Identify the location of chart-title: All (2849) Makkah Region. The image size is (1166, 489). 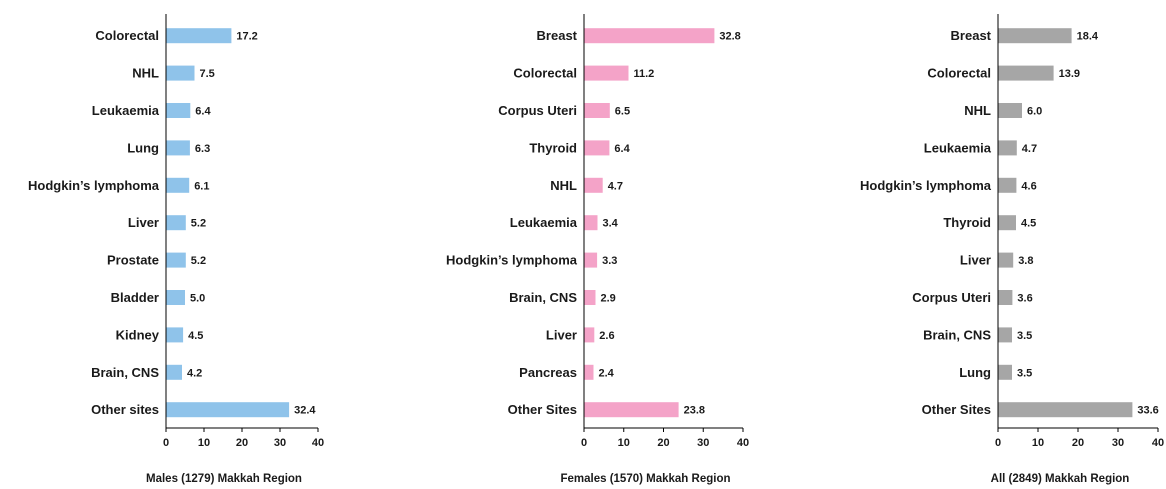
(1060, 479).